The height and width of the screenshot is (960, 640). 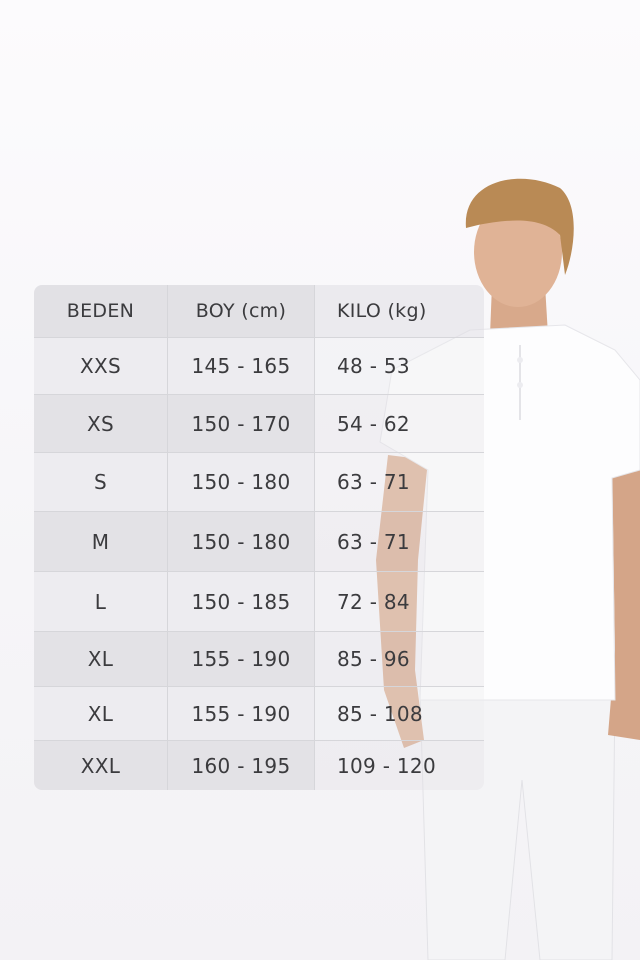 What do you see at coordinates (241, 602) in the screenshot?
I see `height-range-cell: 150 - 185` at bounding box center [241, 602].